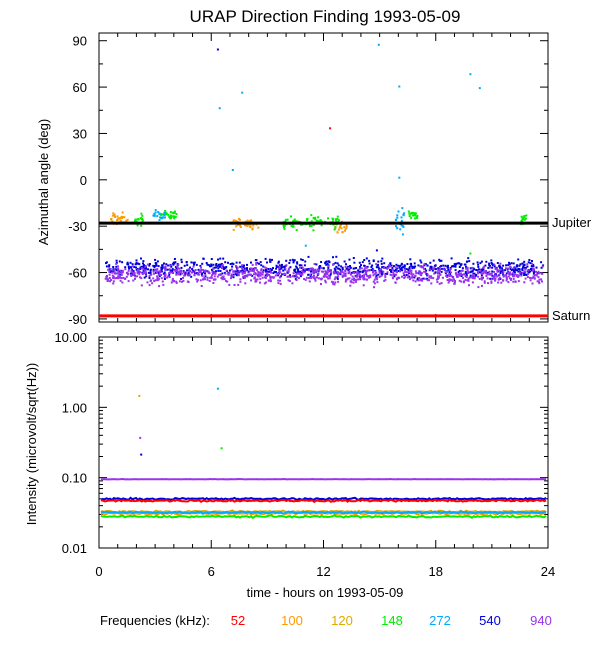  Describe the element at coordinates (43, 182) in the screenshot. I see `y-axis-label-azimuth: Azimuthal angle (deg)` at that location.